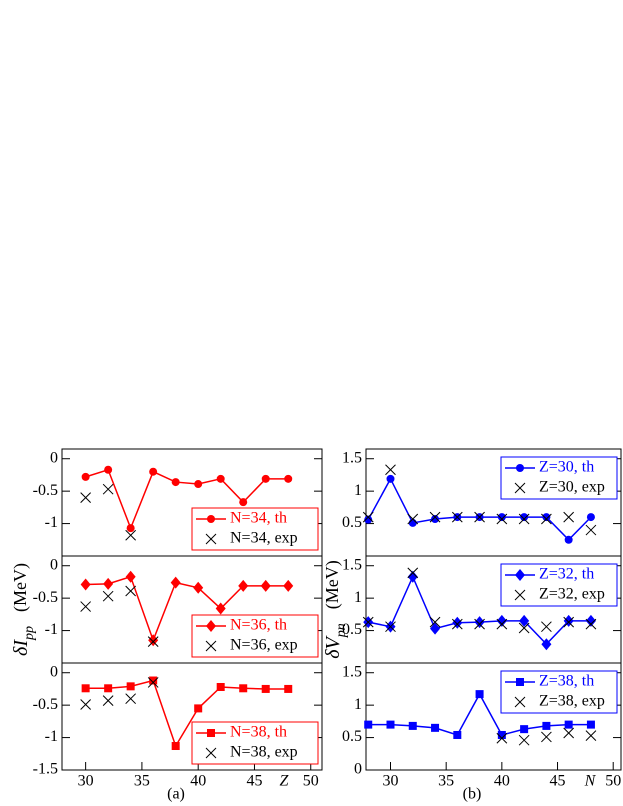 This screenshot has height=806, width=623. I want to click on series-line, so click(187, 609).